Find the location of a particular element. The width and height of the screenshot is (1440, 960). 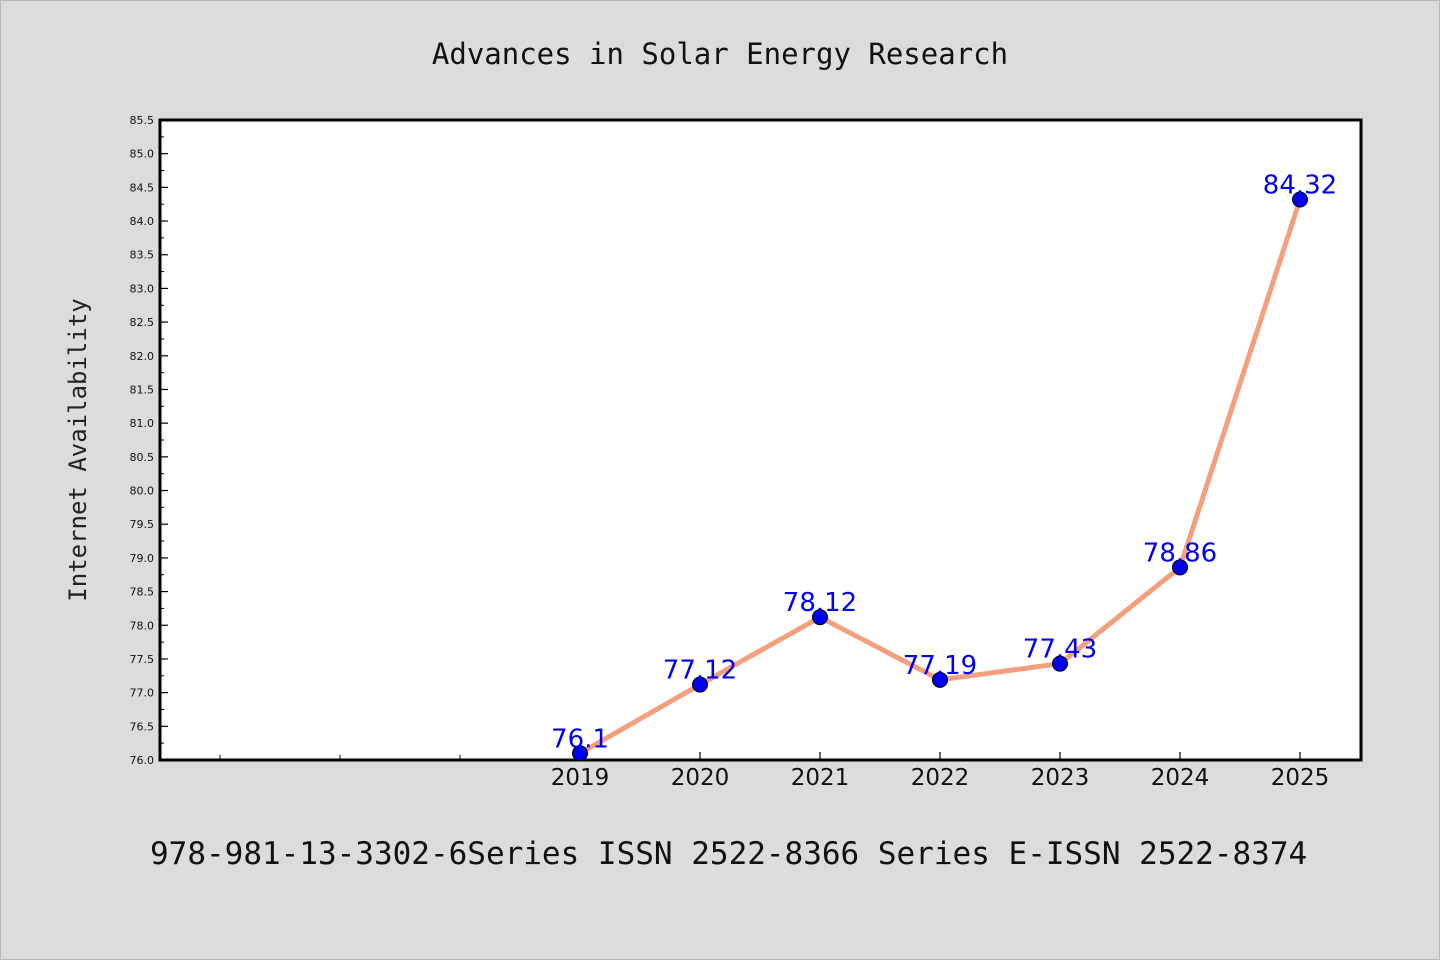

y-tick-label: 79.5 is located at coordinates (142, 524).